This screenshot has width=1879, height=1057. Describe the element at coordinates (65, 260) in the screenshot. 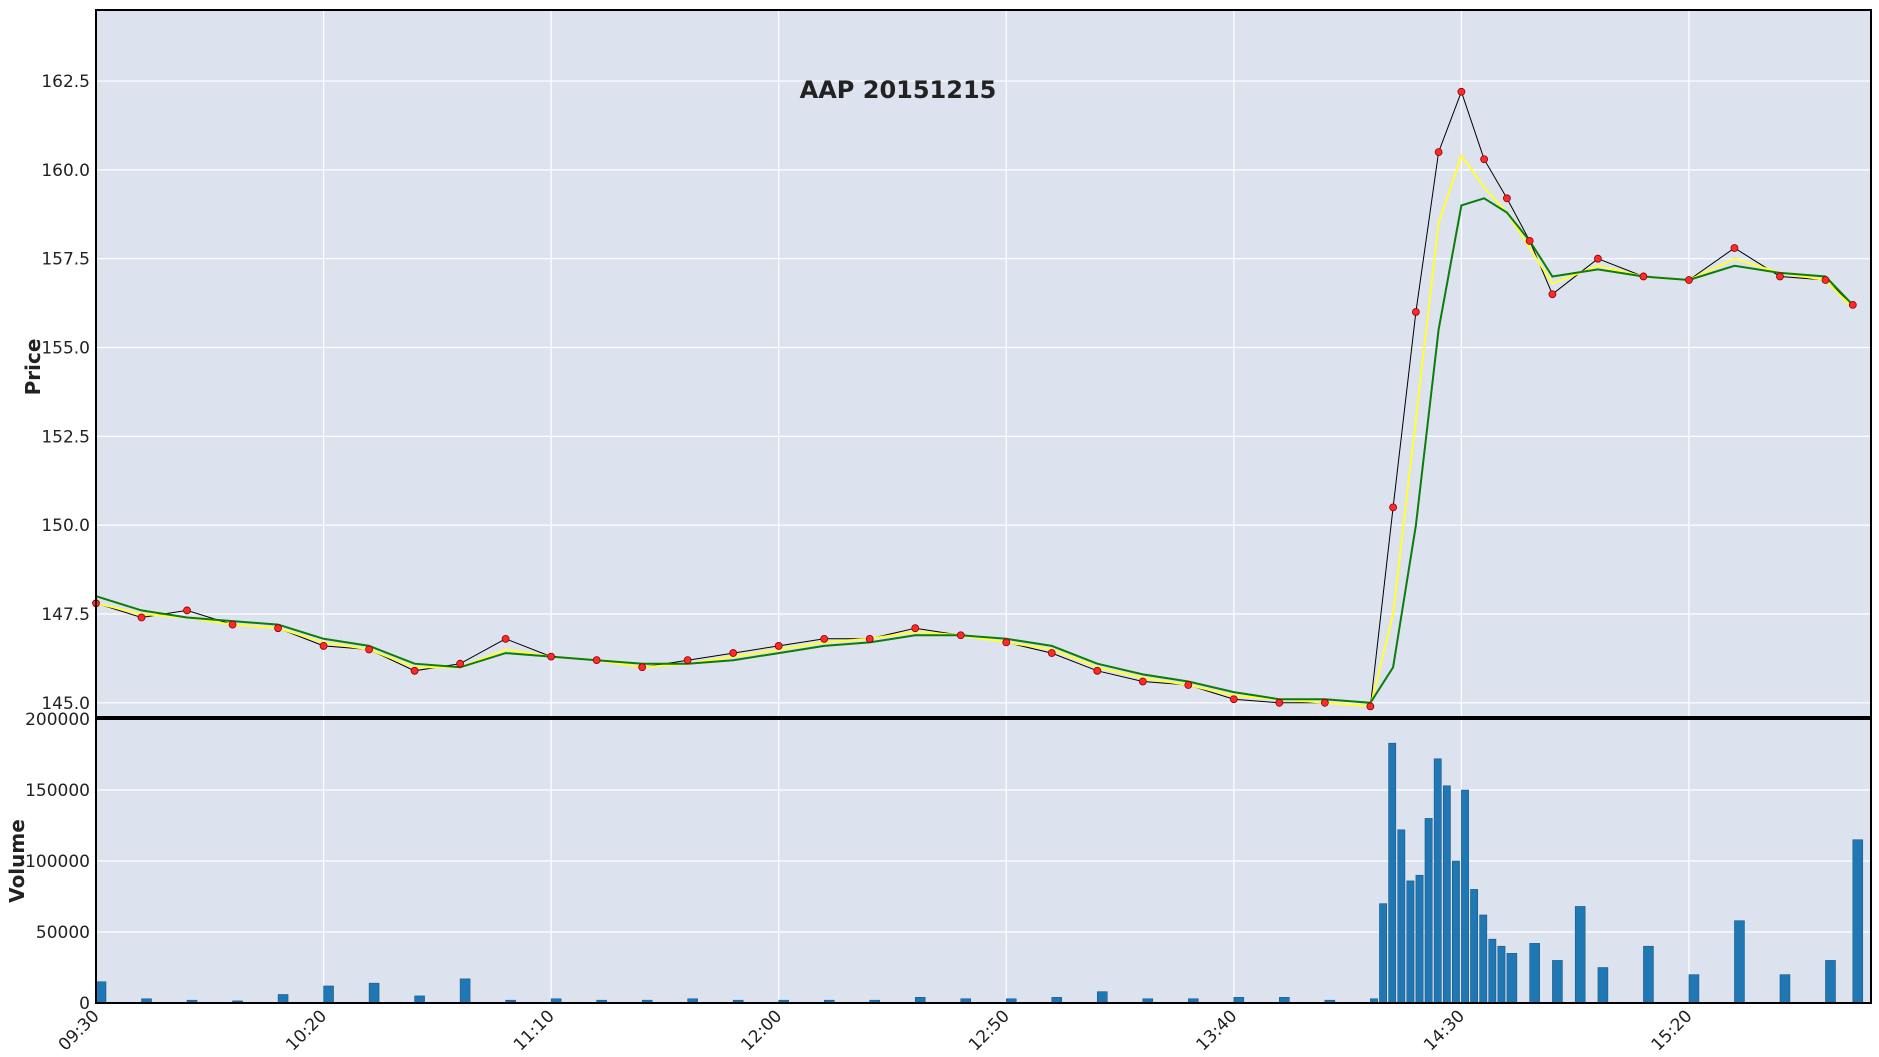

I see `price-y-tick-label: 157.5` at that location.